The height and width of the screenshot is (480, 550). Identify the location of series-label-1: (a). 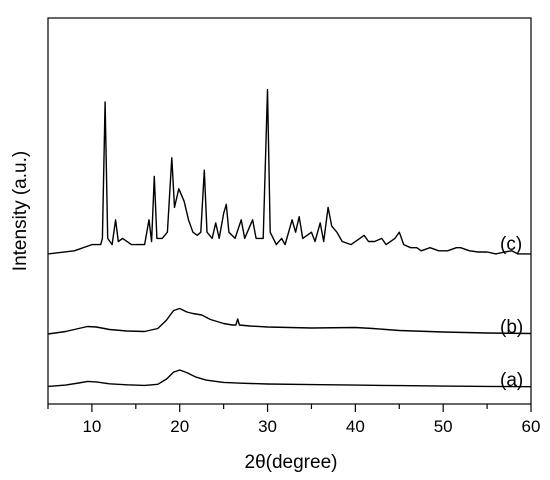
(511, 380).